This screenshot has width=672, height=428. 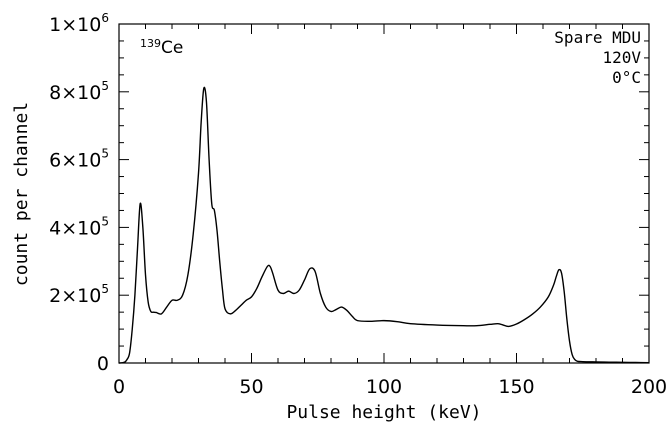 I want to click on y-tick-label: 6×10⁵, so click(x=79, y=159).